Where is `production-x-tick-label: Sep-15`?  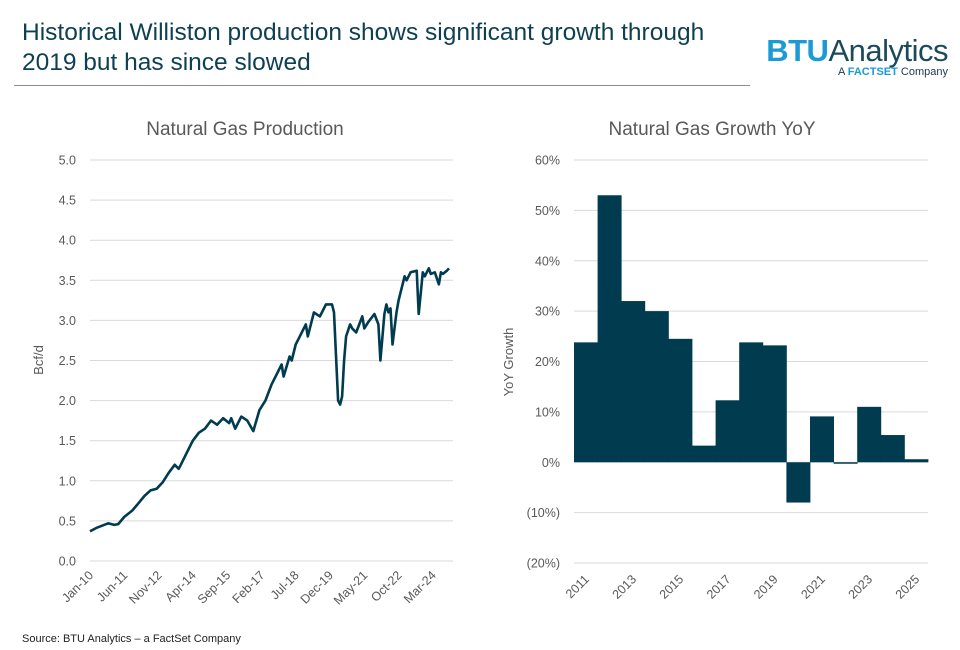 production-x-tick-label: Sep-15 is located at coordinates (214, 587).